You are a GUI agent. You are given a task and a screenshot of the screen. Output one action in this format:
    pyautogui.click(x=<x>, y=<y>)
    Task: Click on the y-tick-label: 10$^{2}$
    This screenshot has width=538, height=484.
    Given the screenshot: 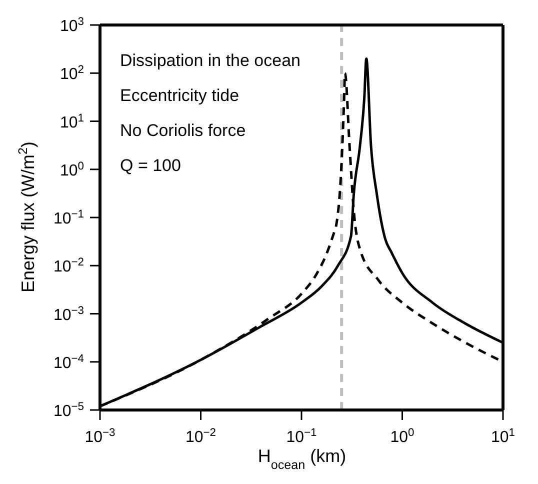 What is the action you would take?
    pyautogui.click(x=72, y=74)
    